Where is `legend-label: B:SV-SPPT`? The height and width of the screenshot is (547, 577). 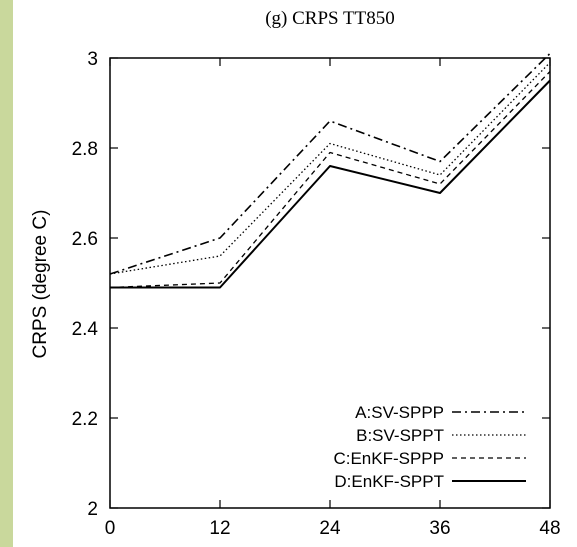
legend-label: B:SV-SPPT is located at coordinates (400, 435).